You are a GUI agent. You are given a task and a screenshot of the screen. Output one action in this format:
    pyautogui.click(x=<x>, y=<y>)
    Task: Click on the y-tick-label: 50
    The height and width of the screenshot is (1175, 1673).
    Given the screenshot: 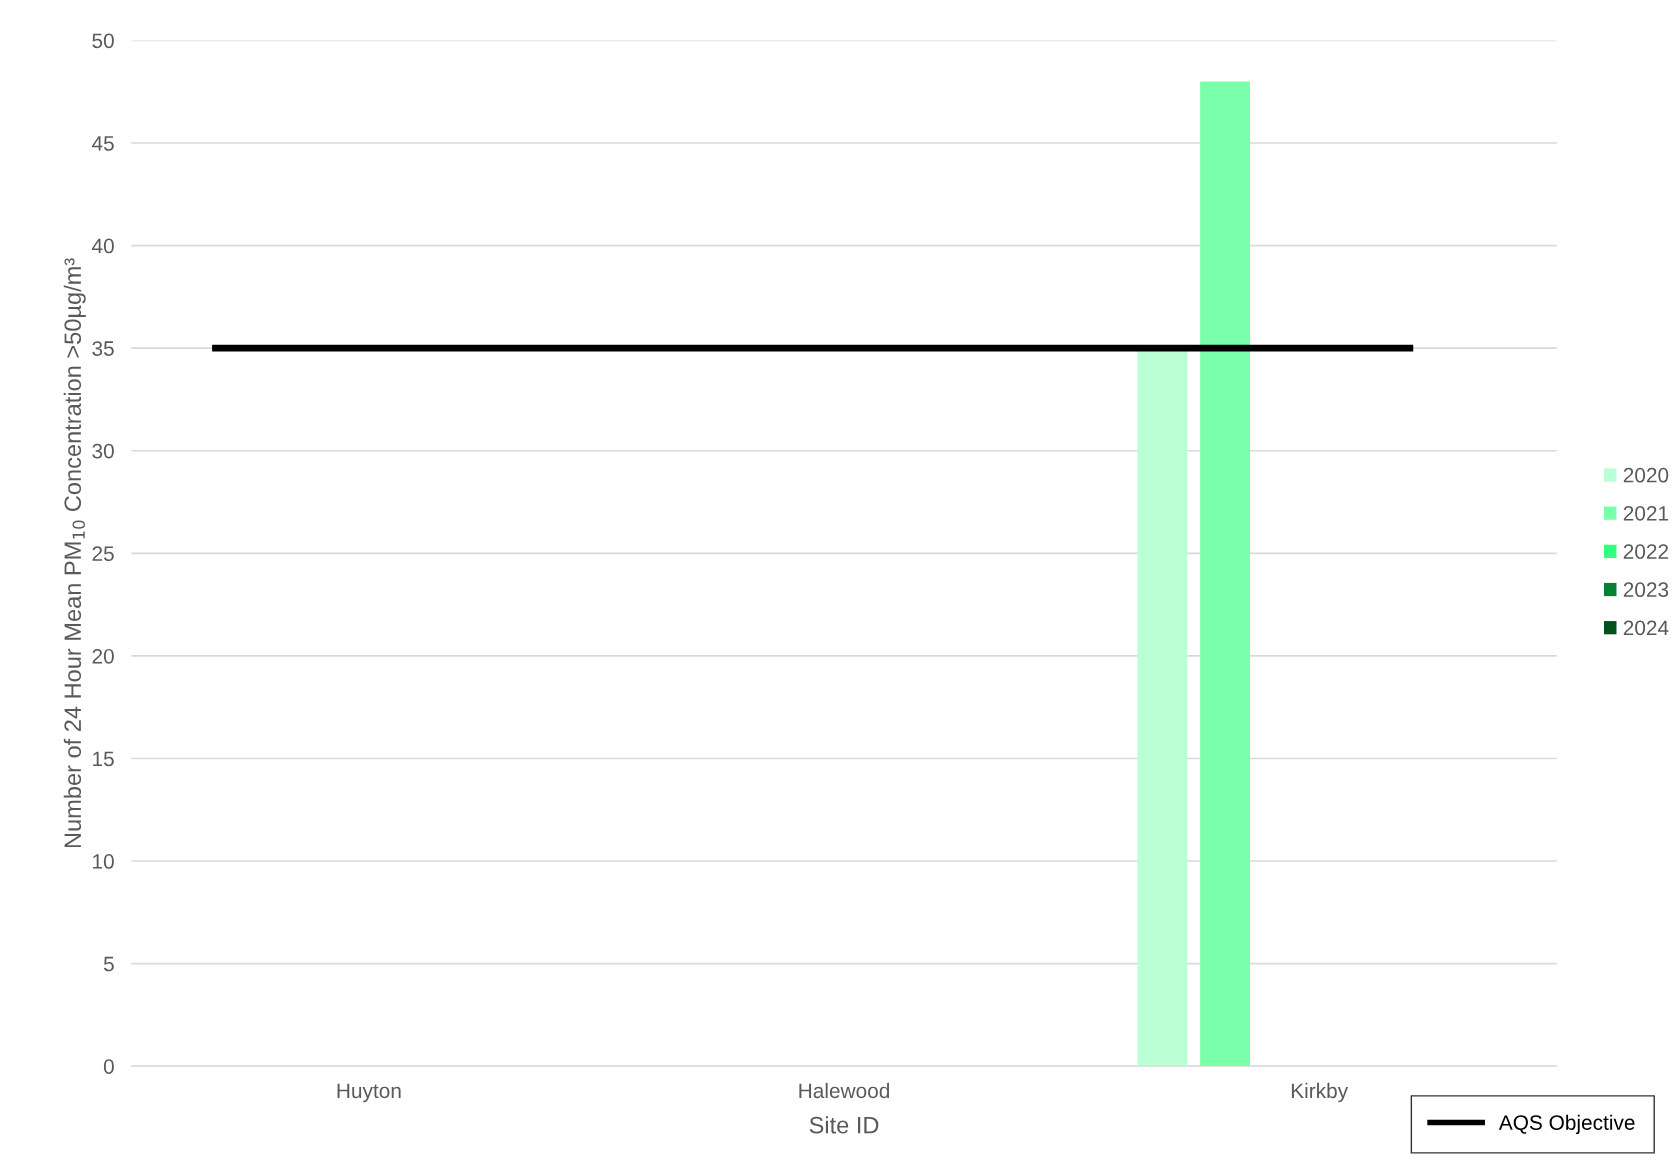 What is the action you would take?
    pyautogui.click(x=103, y=41)
    